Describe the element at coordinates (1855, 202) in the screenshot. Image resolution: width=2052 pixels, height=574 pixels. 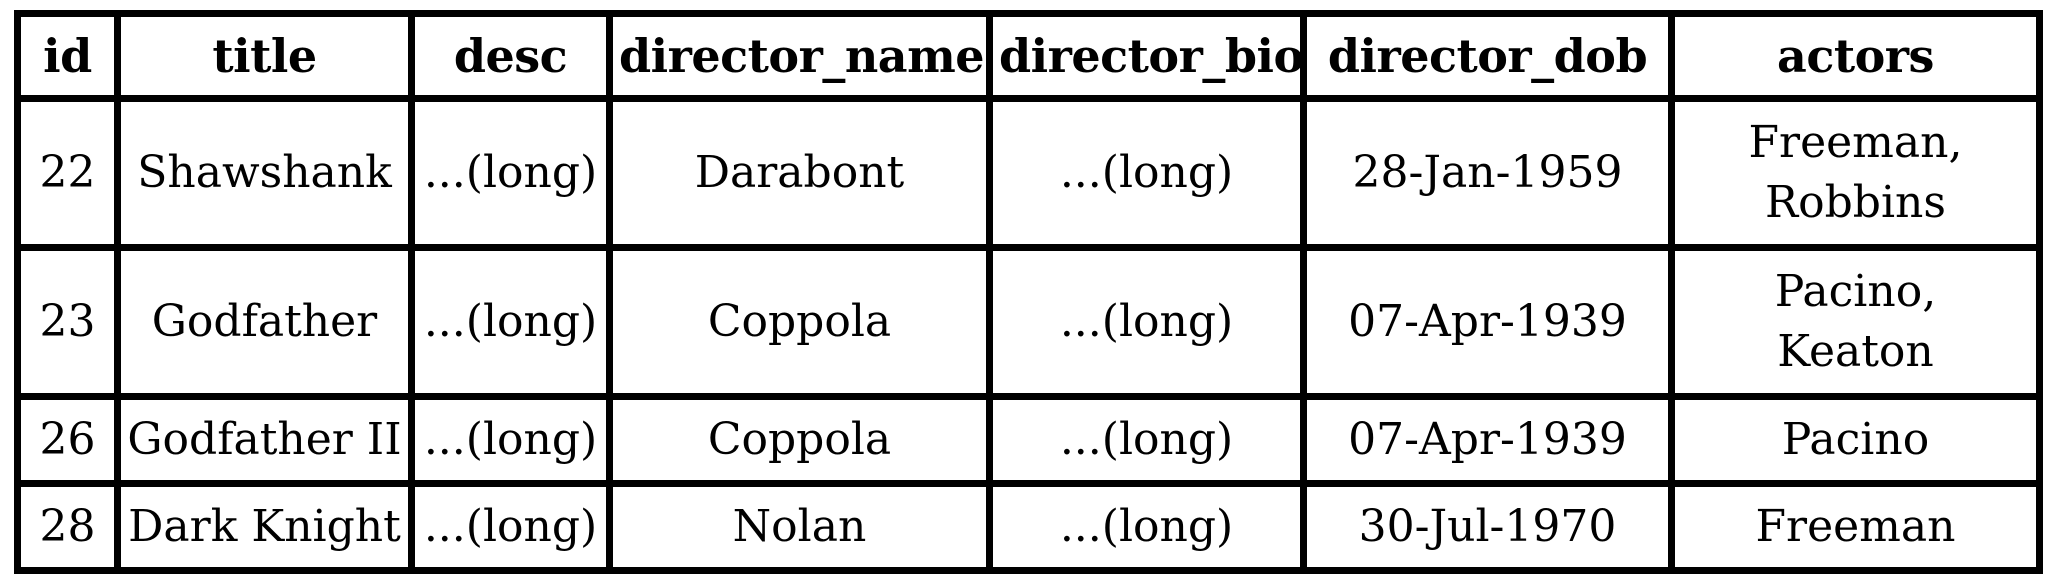
I see `actor-line: Robbins` at that location.